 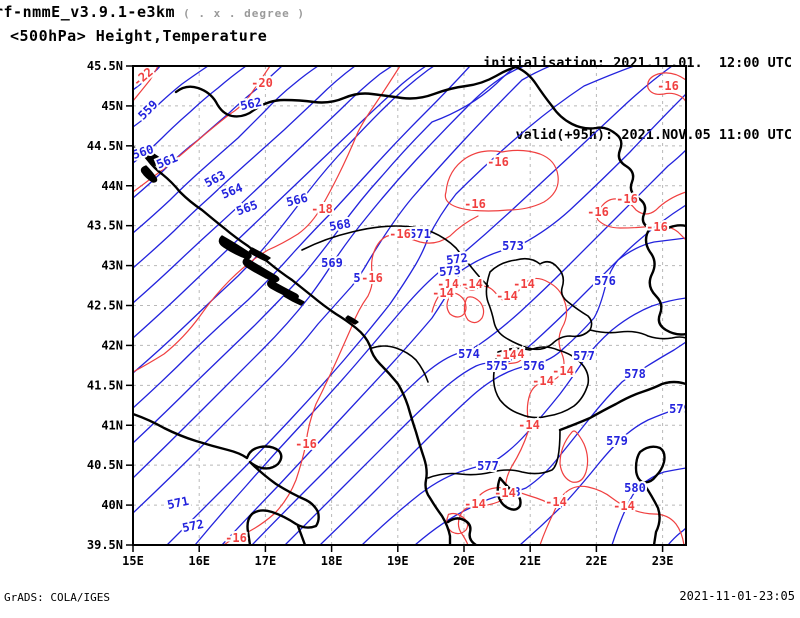 I want to click on model-suffix: ( . x . degree ), so click(x=244, y=13).